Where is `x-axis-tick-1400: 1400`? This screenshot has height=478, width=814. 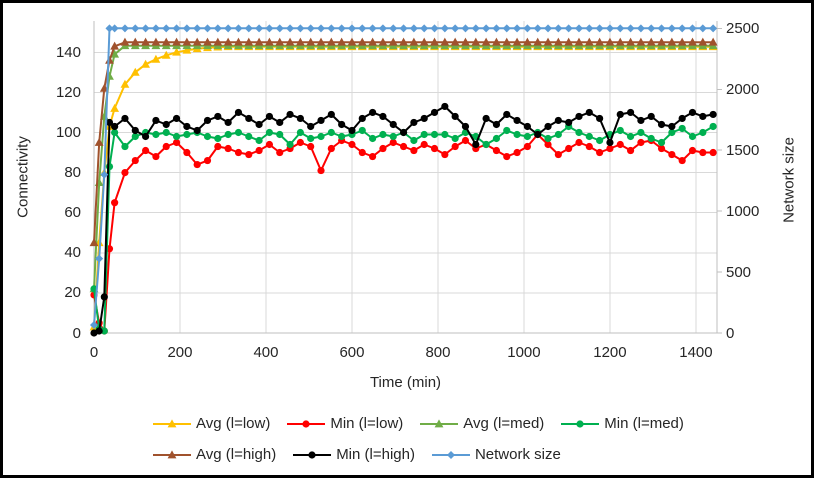
x-axis-tick-1400: 1400 is located at coordinates (696, 352).